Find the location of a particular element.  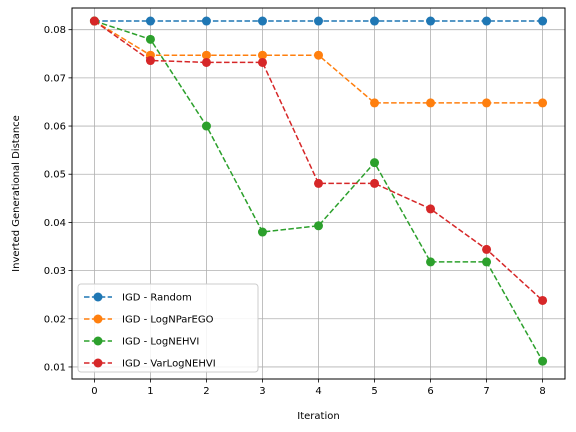

x-tick-label: 4 is located at coordinates (318, 391).